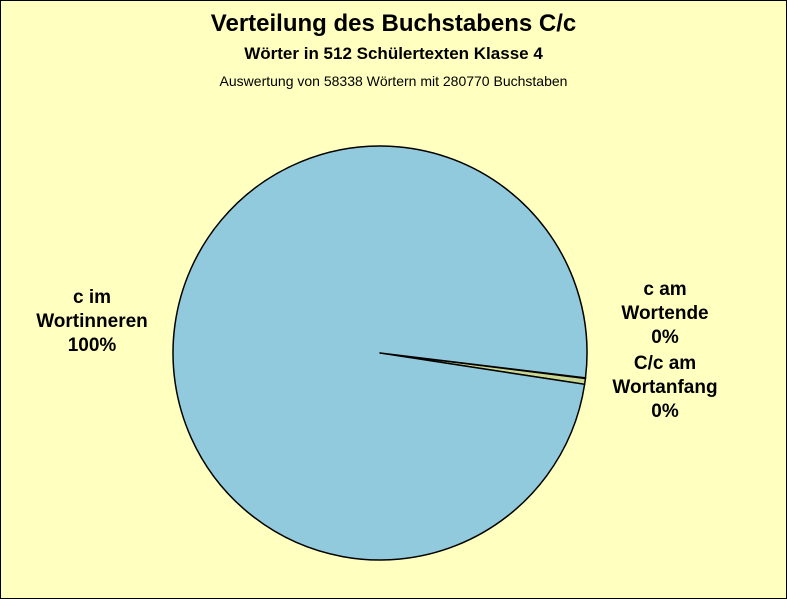  What do you see at coordinates (92, 345) in the screenshot?
I see `label-line: 100%` at bounding box center [92, 345].